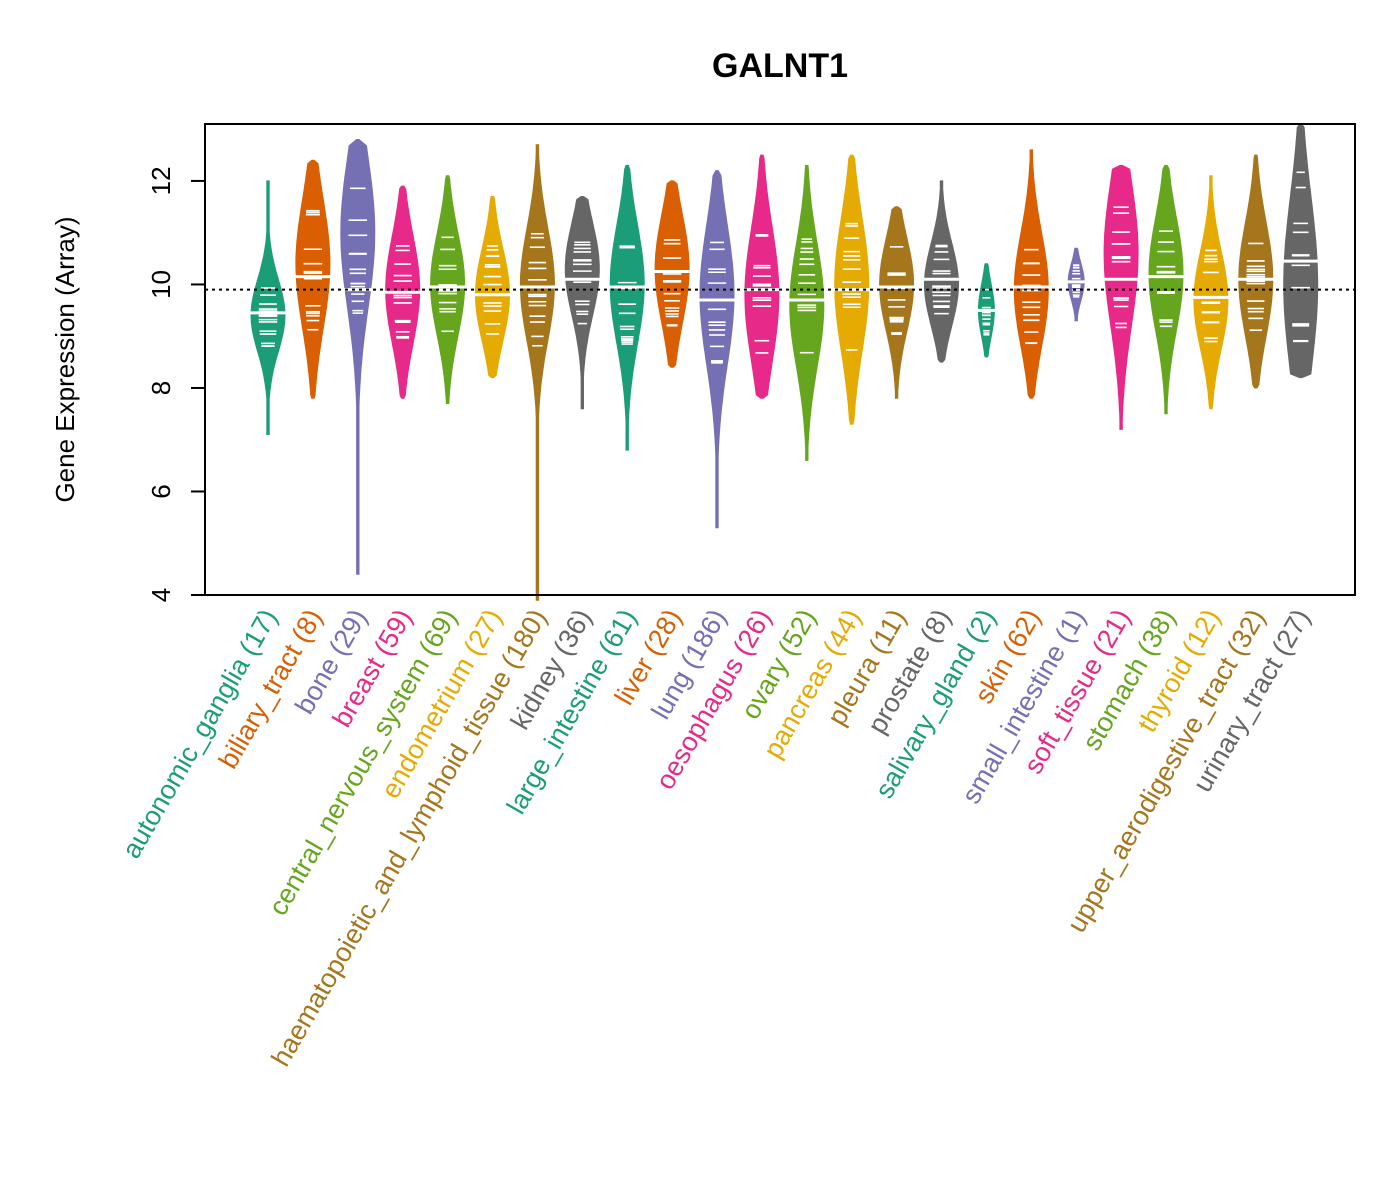  I want to click on violin-autonomic_ganglia, so click(268, 307).